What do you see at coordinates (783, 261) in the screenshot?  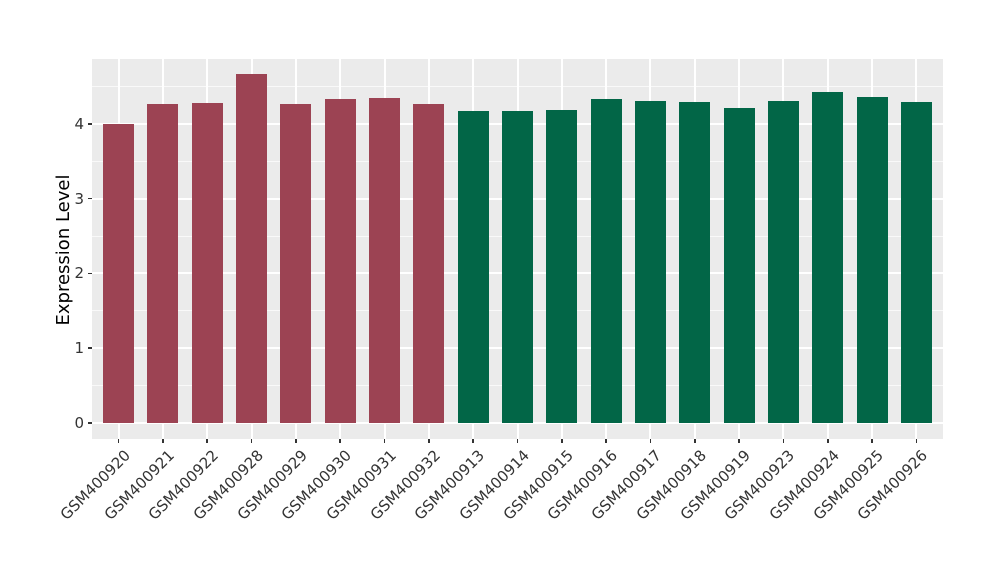 I see `bar-GSM400923` at bounding box center [783, 261].